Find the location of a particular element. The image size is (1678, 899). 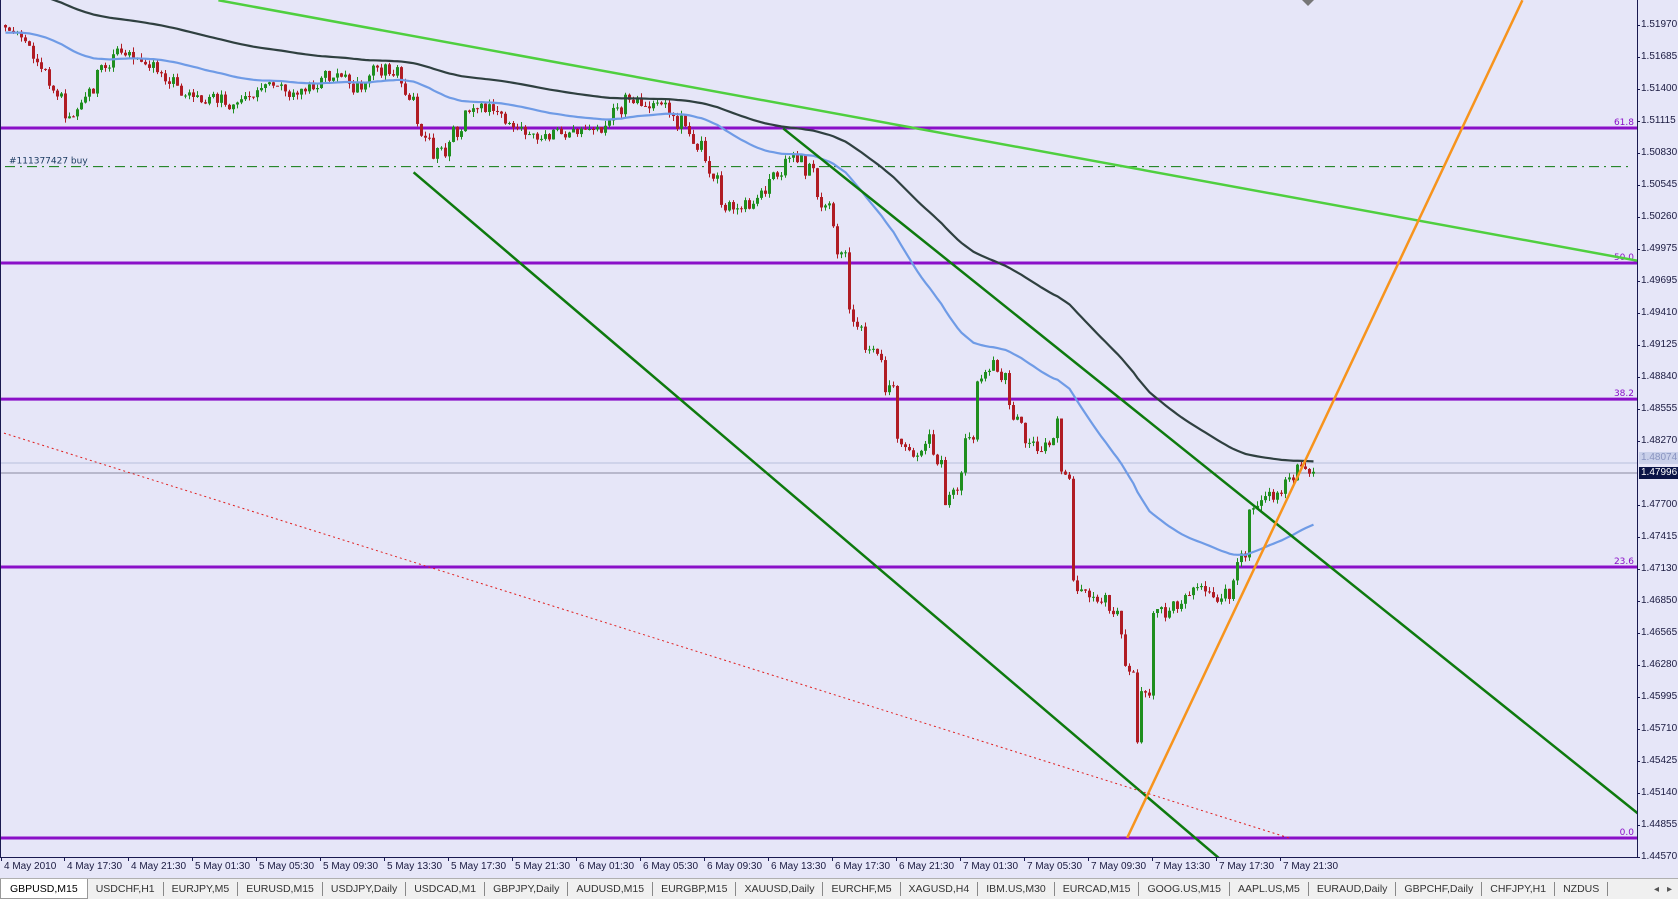

chart-tab: EURGBP,M15 is located at coordinates (695, 889).